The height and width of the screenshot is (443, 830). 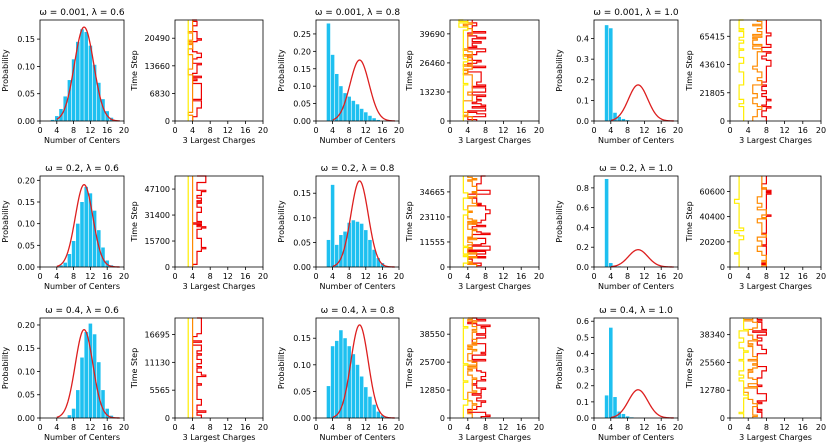 What do you see at coordinates (157, 66) in the screenshot?
I see `y-tick-label: 13660` at bounding box center [157, 66].